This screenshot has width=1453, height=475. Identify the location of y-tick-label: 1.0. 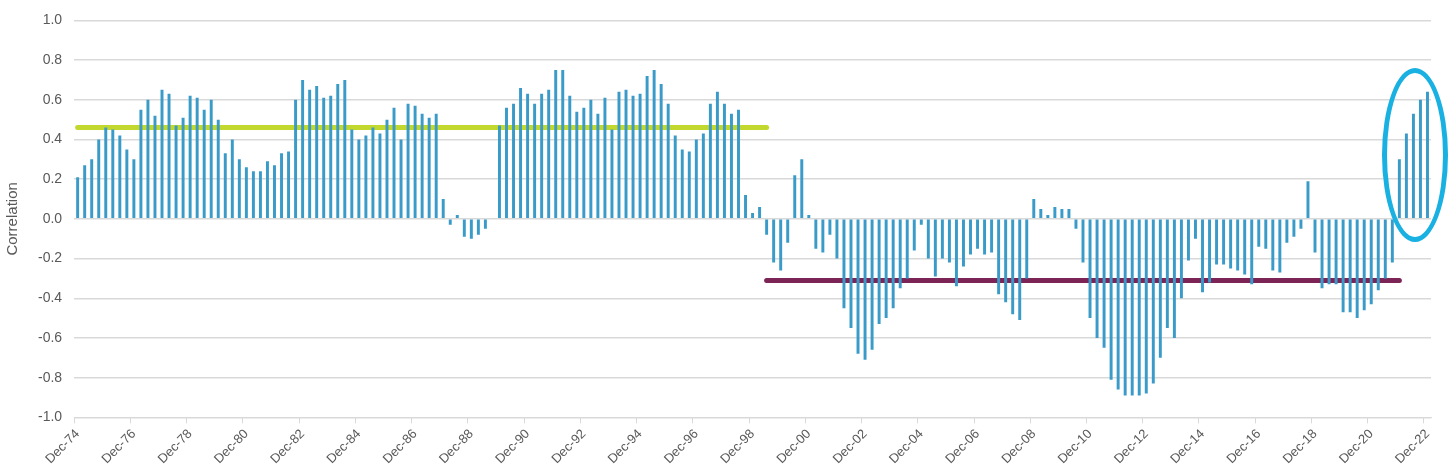
(52, 19).